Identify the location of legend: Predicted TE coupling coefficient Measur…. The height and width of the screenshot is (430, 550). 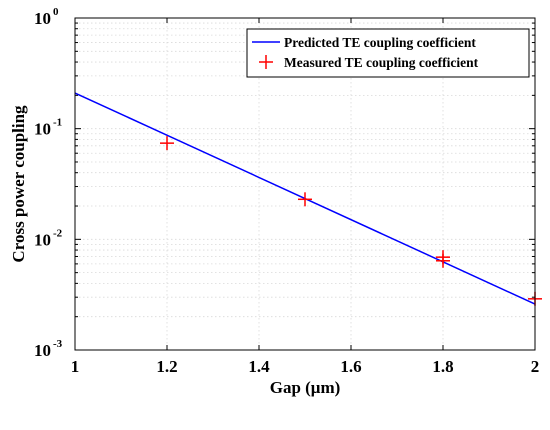
(388, 53).